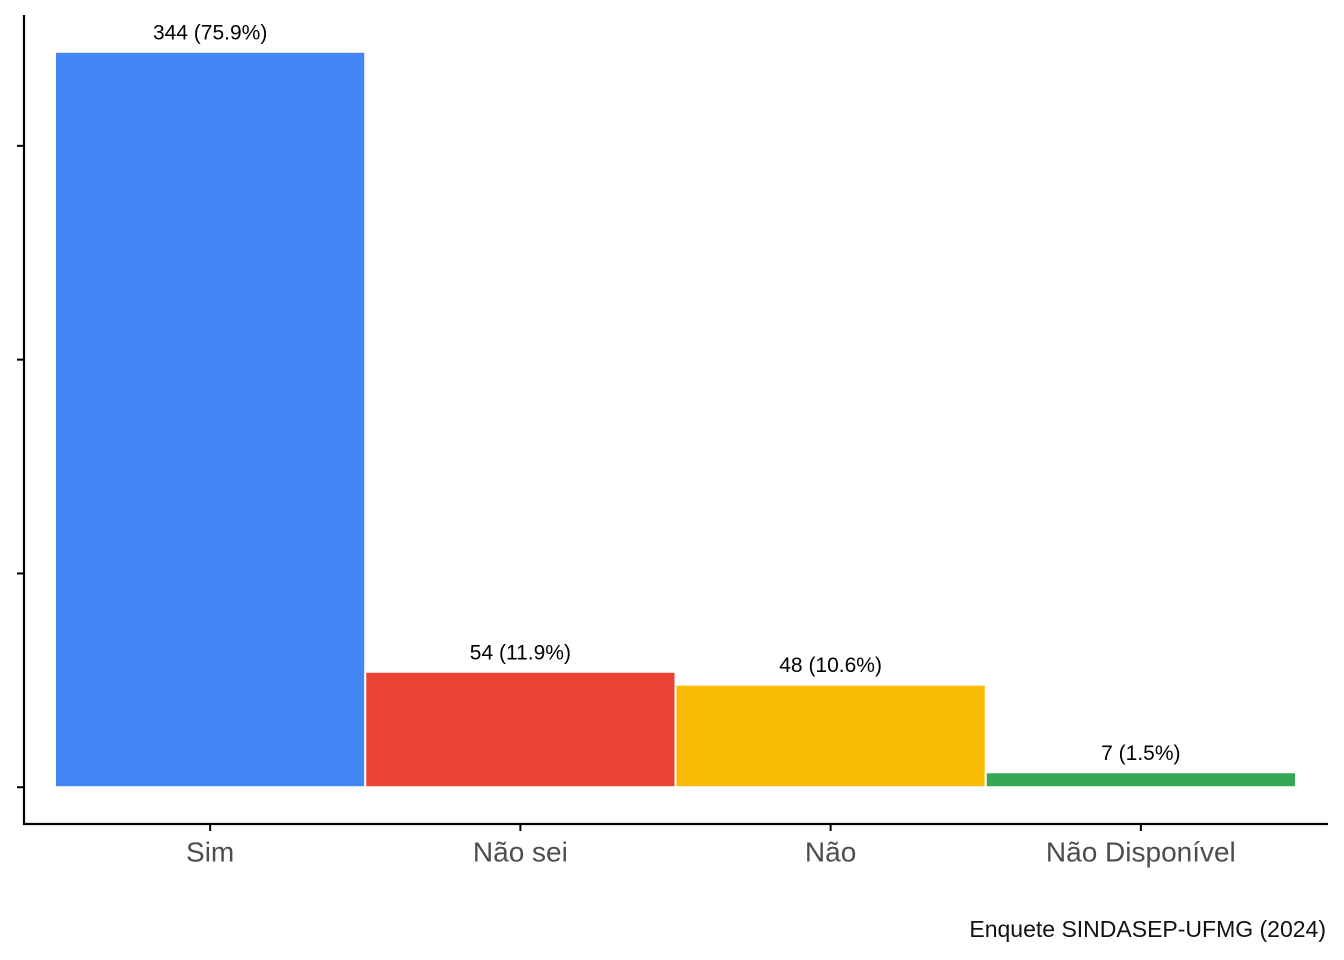 Image resolution: width=1344 pixels, height=960 pixels. I want to click on value-label: 344 (75.9%), so click(210, 32).